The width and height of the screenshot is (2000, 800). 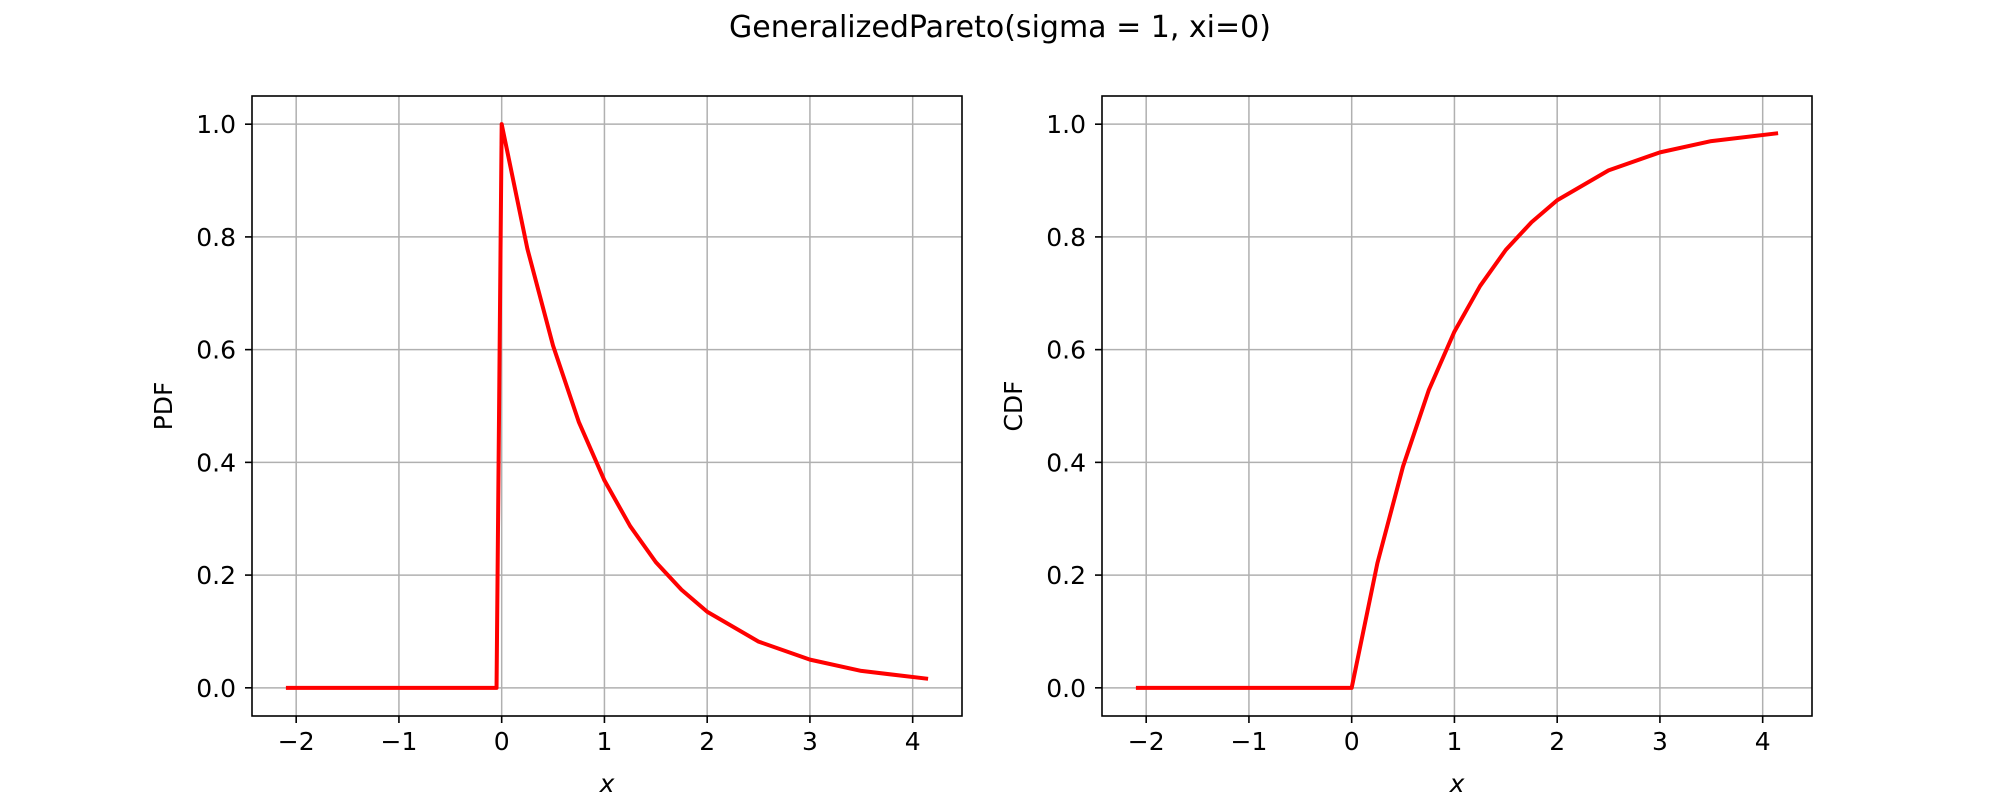 What do you see at coordinates (1000, 27) in the screenshot?
I see `figure-title: GeneralizedPareto(sigma = 1, xi=0)` at bounding box center [1000, 27].